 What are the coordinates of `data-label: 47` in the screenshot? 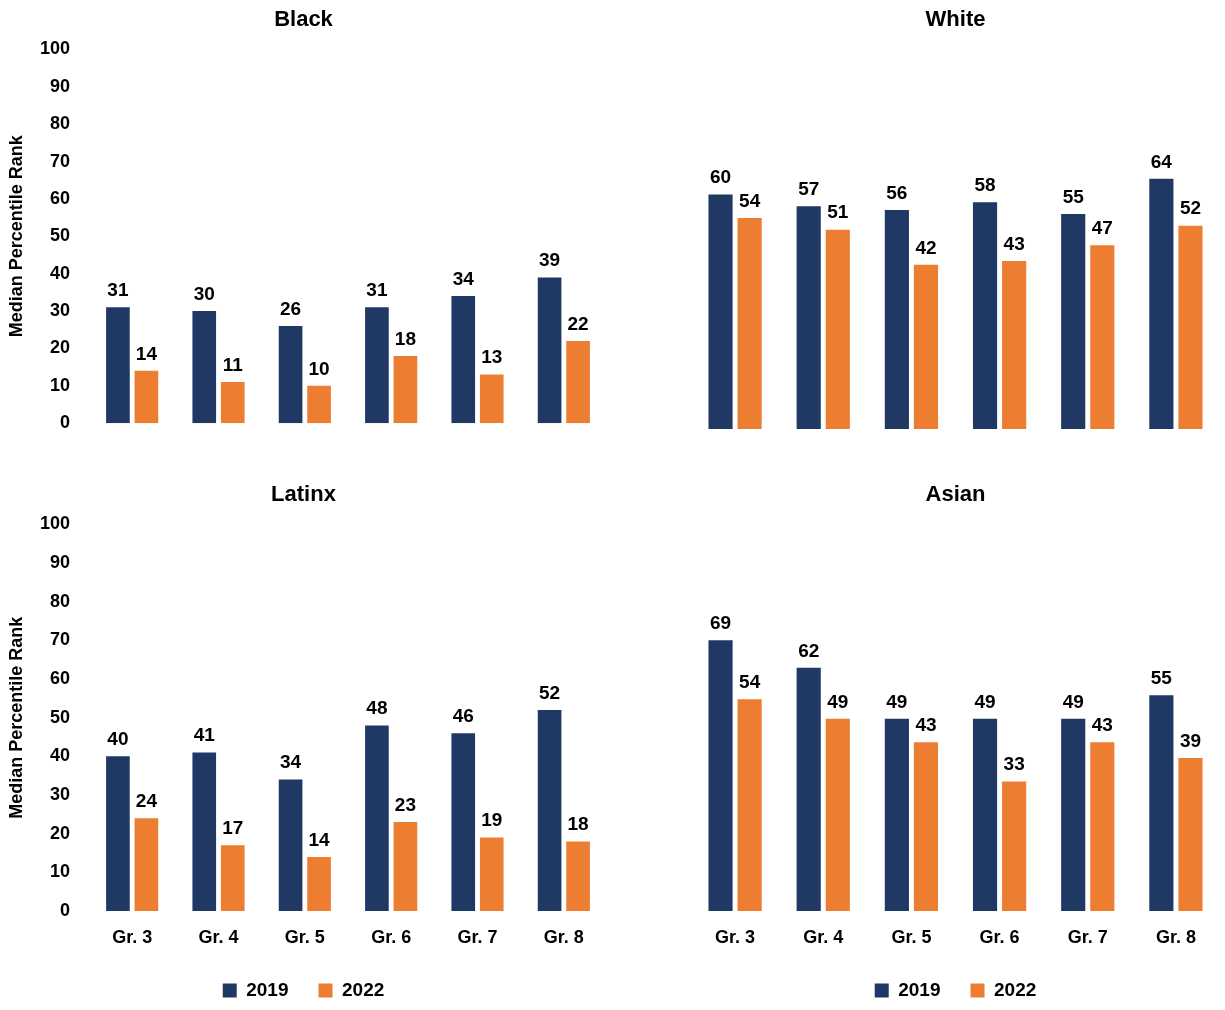 It's located at (1102, 228).